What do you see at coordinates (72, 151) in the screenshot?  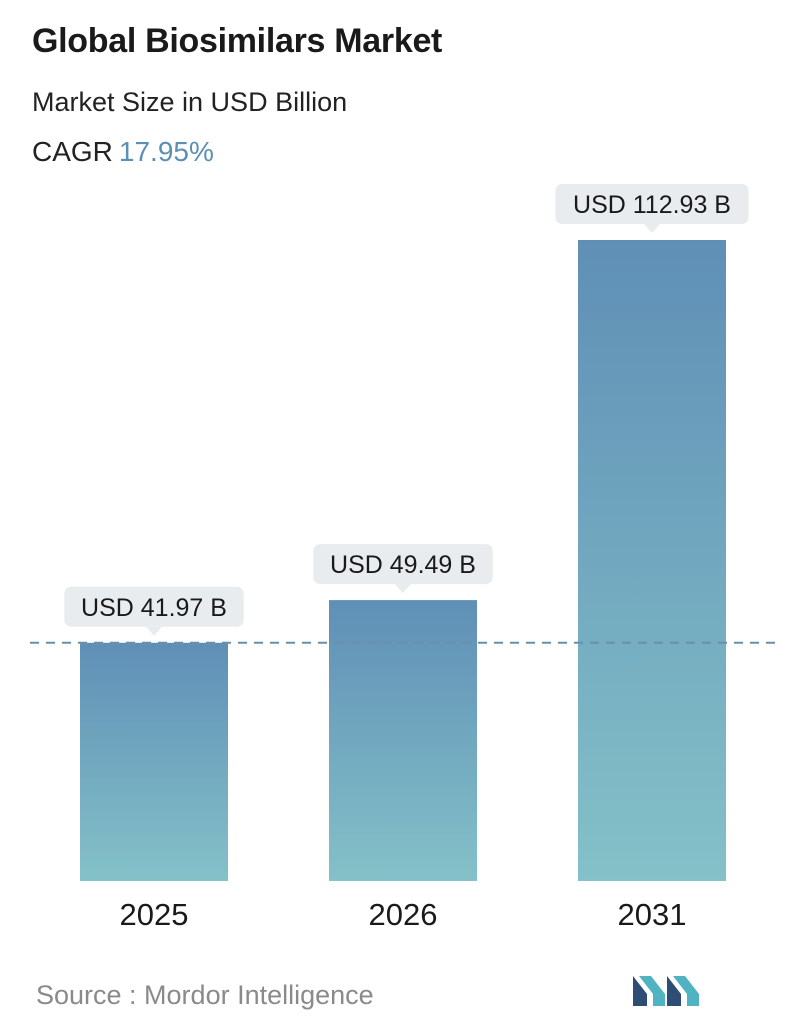 I see `cagr-label: CAGR` at bounding box center [72, 151].